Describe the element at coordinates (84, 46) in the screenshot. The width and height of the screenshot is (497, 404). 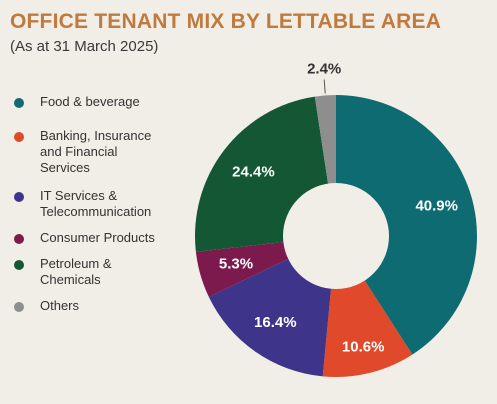
I see `chart-subtitle: (As at 31 March 2025)` at that location.